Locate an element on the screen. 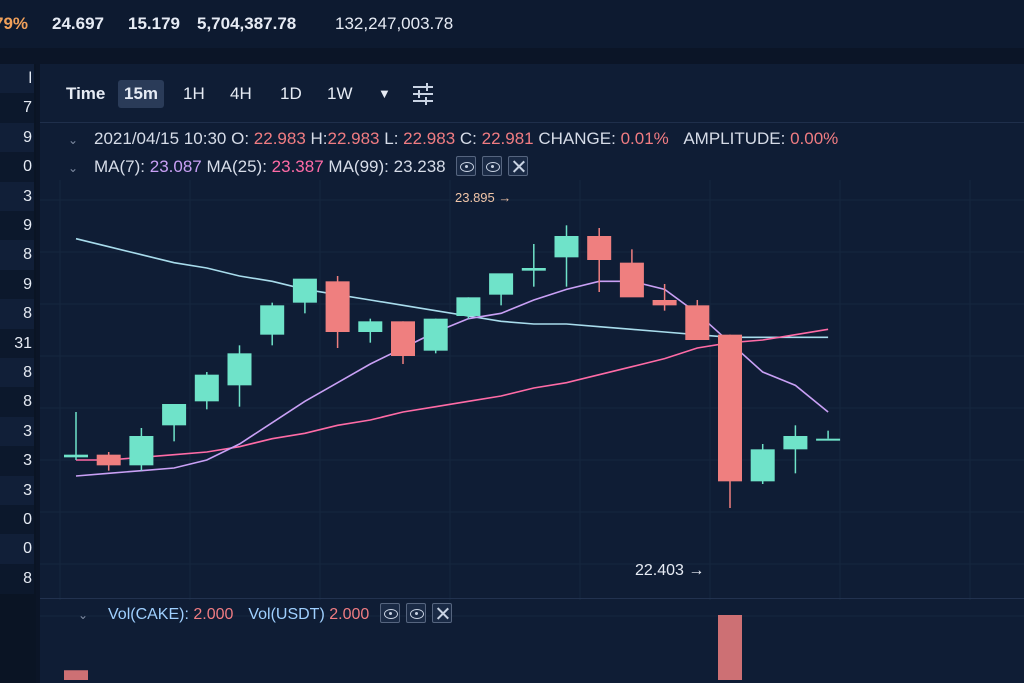 This screenshot has height=683, width=1024. max-price-value: 23.895 is located at coordinates (475, 197).